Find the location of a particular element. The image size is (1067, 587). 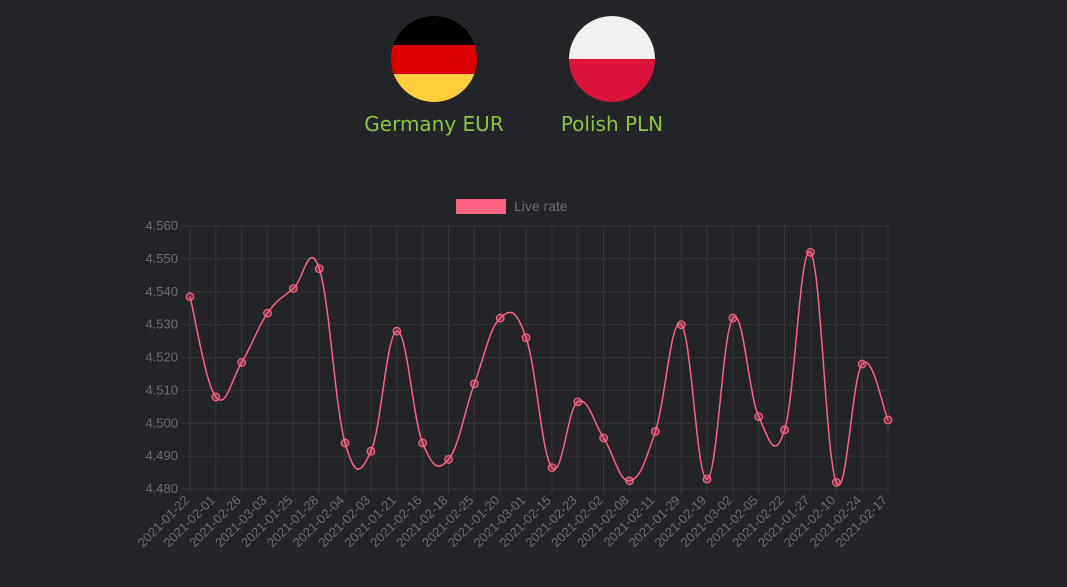

y-tick-label: 4.500 is located at coordinates (161, 422).